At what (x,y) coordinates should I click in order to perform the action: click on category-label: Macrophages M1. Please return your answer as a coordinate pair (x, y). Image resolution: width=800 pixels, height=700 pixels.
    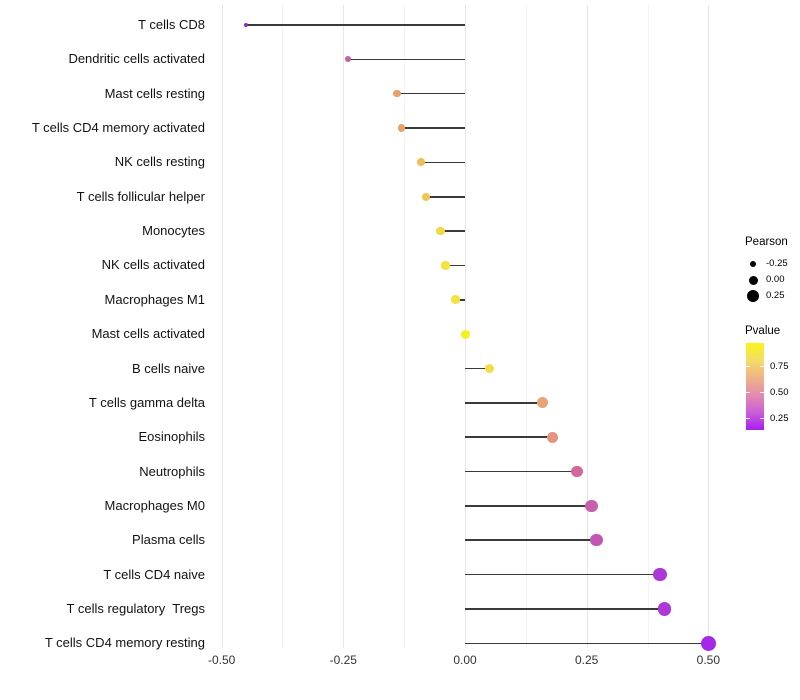
    Looking at the image, I should click on (154, 299).